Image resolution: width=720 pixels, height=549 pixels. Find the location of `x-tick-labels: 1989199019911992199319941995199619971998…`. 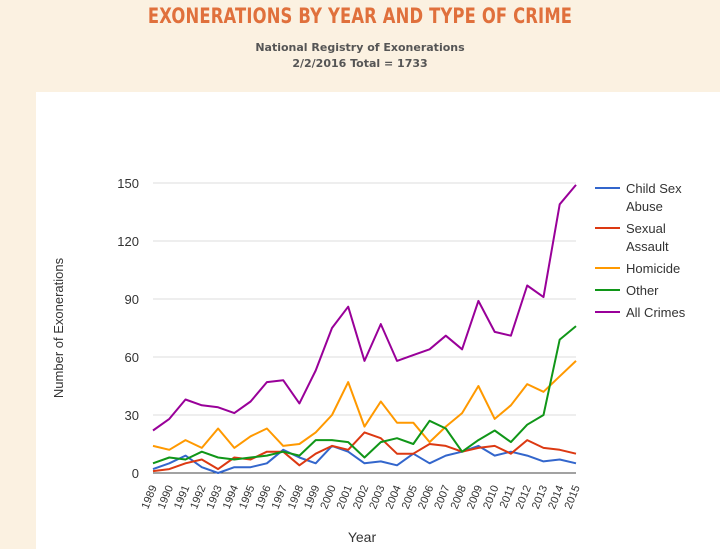

x-tick-labels: 1989199019911992199319941995199619971998… is located at coordinates (360, 497).